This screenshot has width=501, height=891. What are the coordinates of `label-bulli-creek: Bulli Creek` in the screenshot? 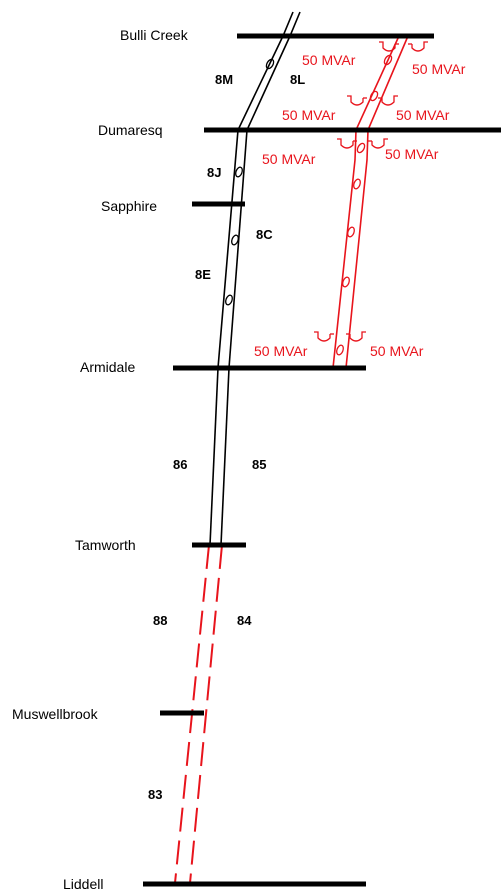 It's located at (154, 35).